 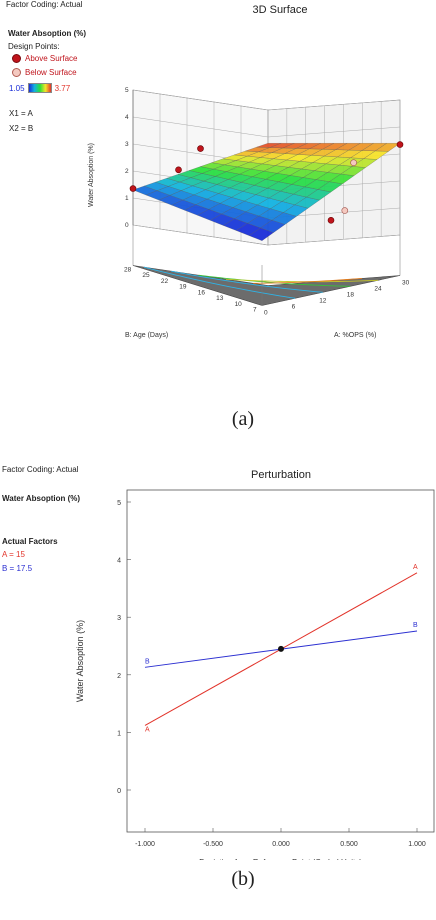 What do you see at coordinates (355, 335) in the screenshot?
I see `x-axis-label: A: %OPS (%)` at bounding box center [355, 335].